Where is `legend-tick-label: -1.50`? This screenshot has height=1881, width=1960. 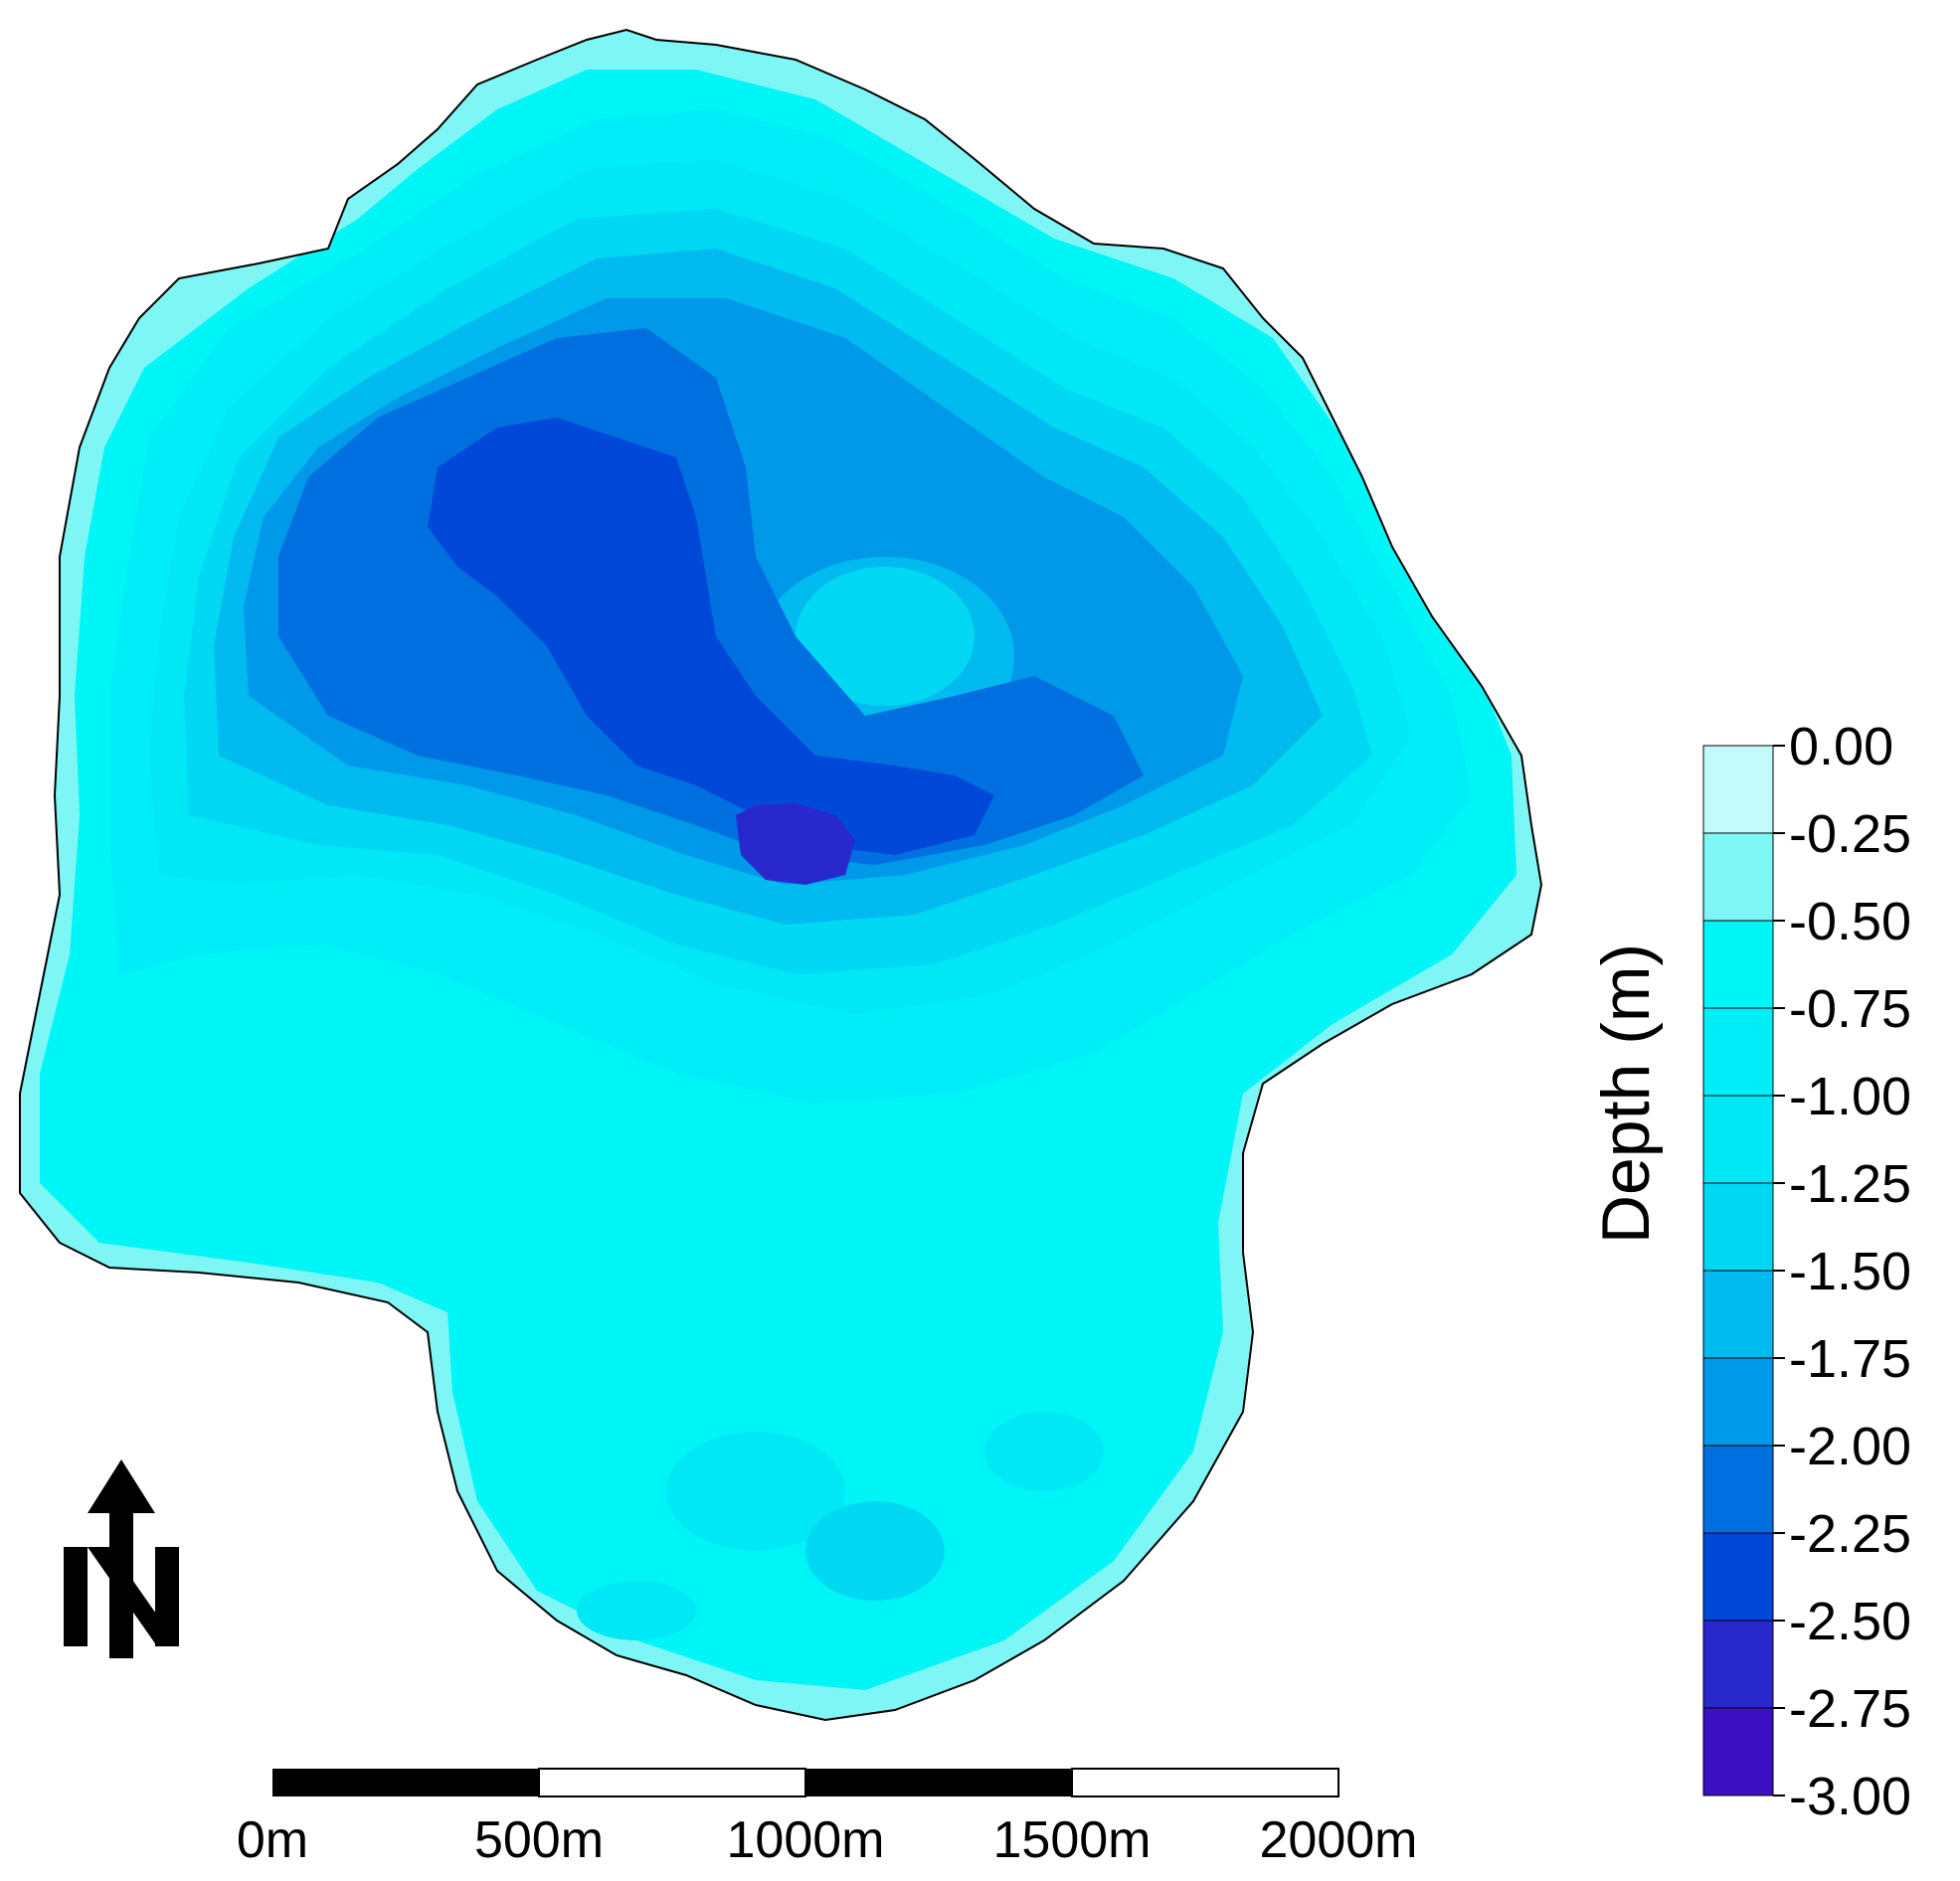
legend-tick-label: -1.50 is located at coordinates (1850, 1271).